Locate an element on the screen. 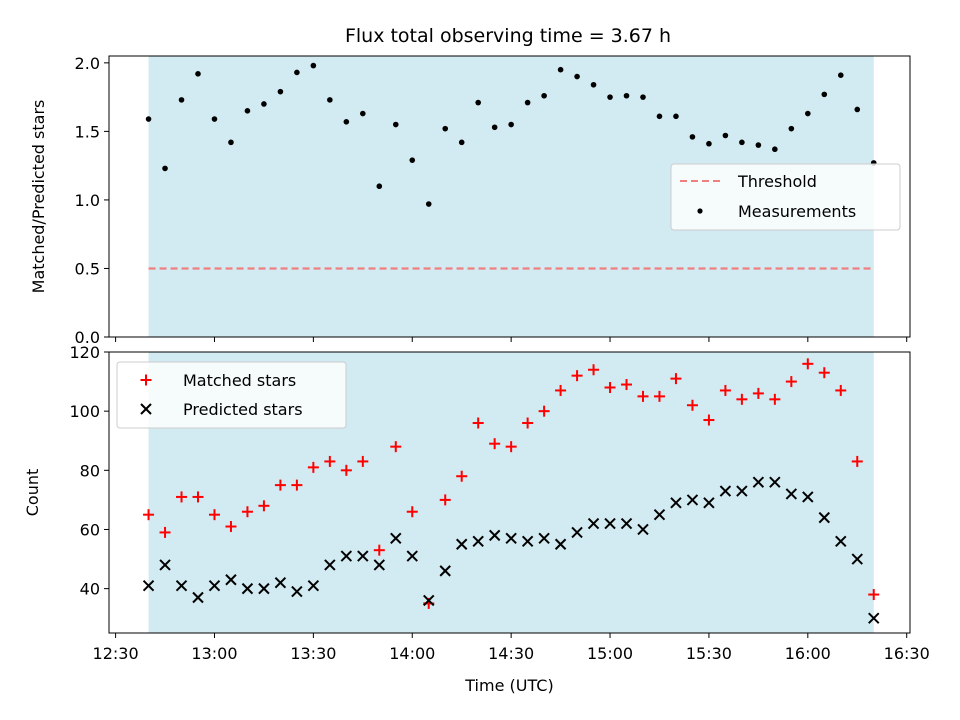  xtick-label: 16:30 is located at coordinates (907, 653).